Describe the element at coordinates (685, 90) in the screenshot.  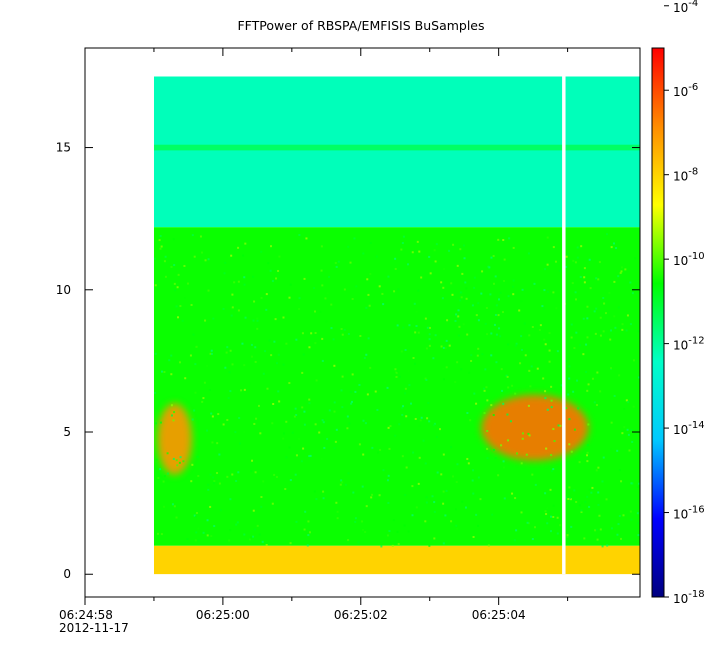
I see `colorbar-tick-label: 10⁻⁶` at that location.